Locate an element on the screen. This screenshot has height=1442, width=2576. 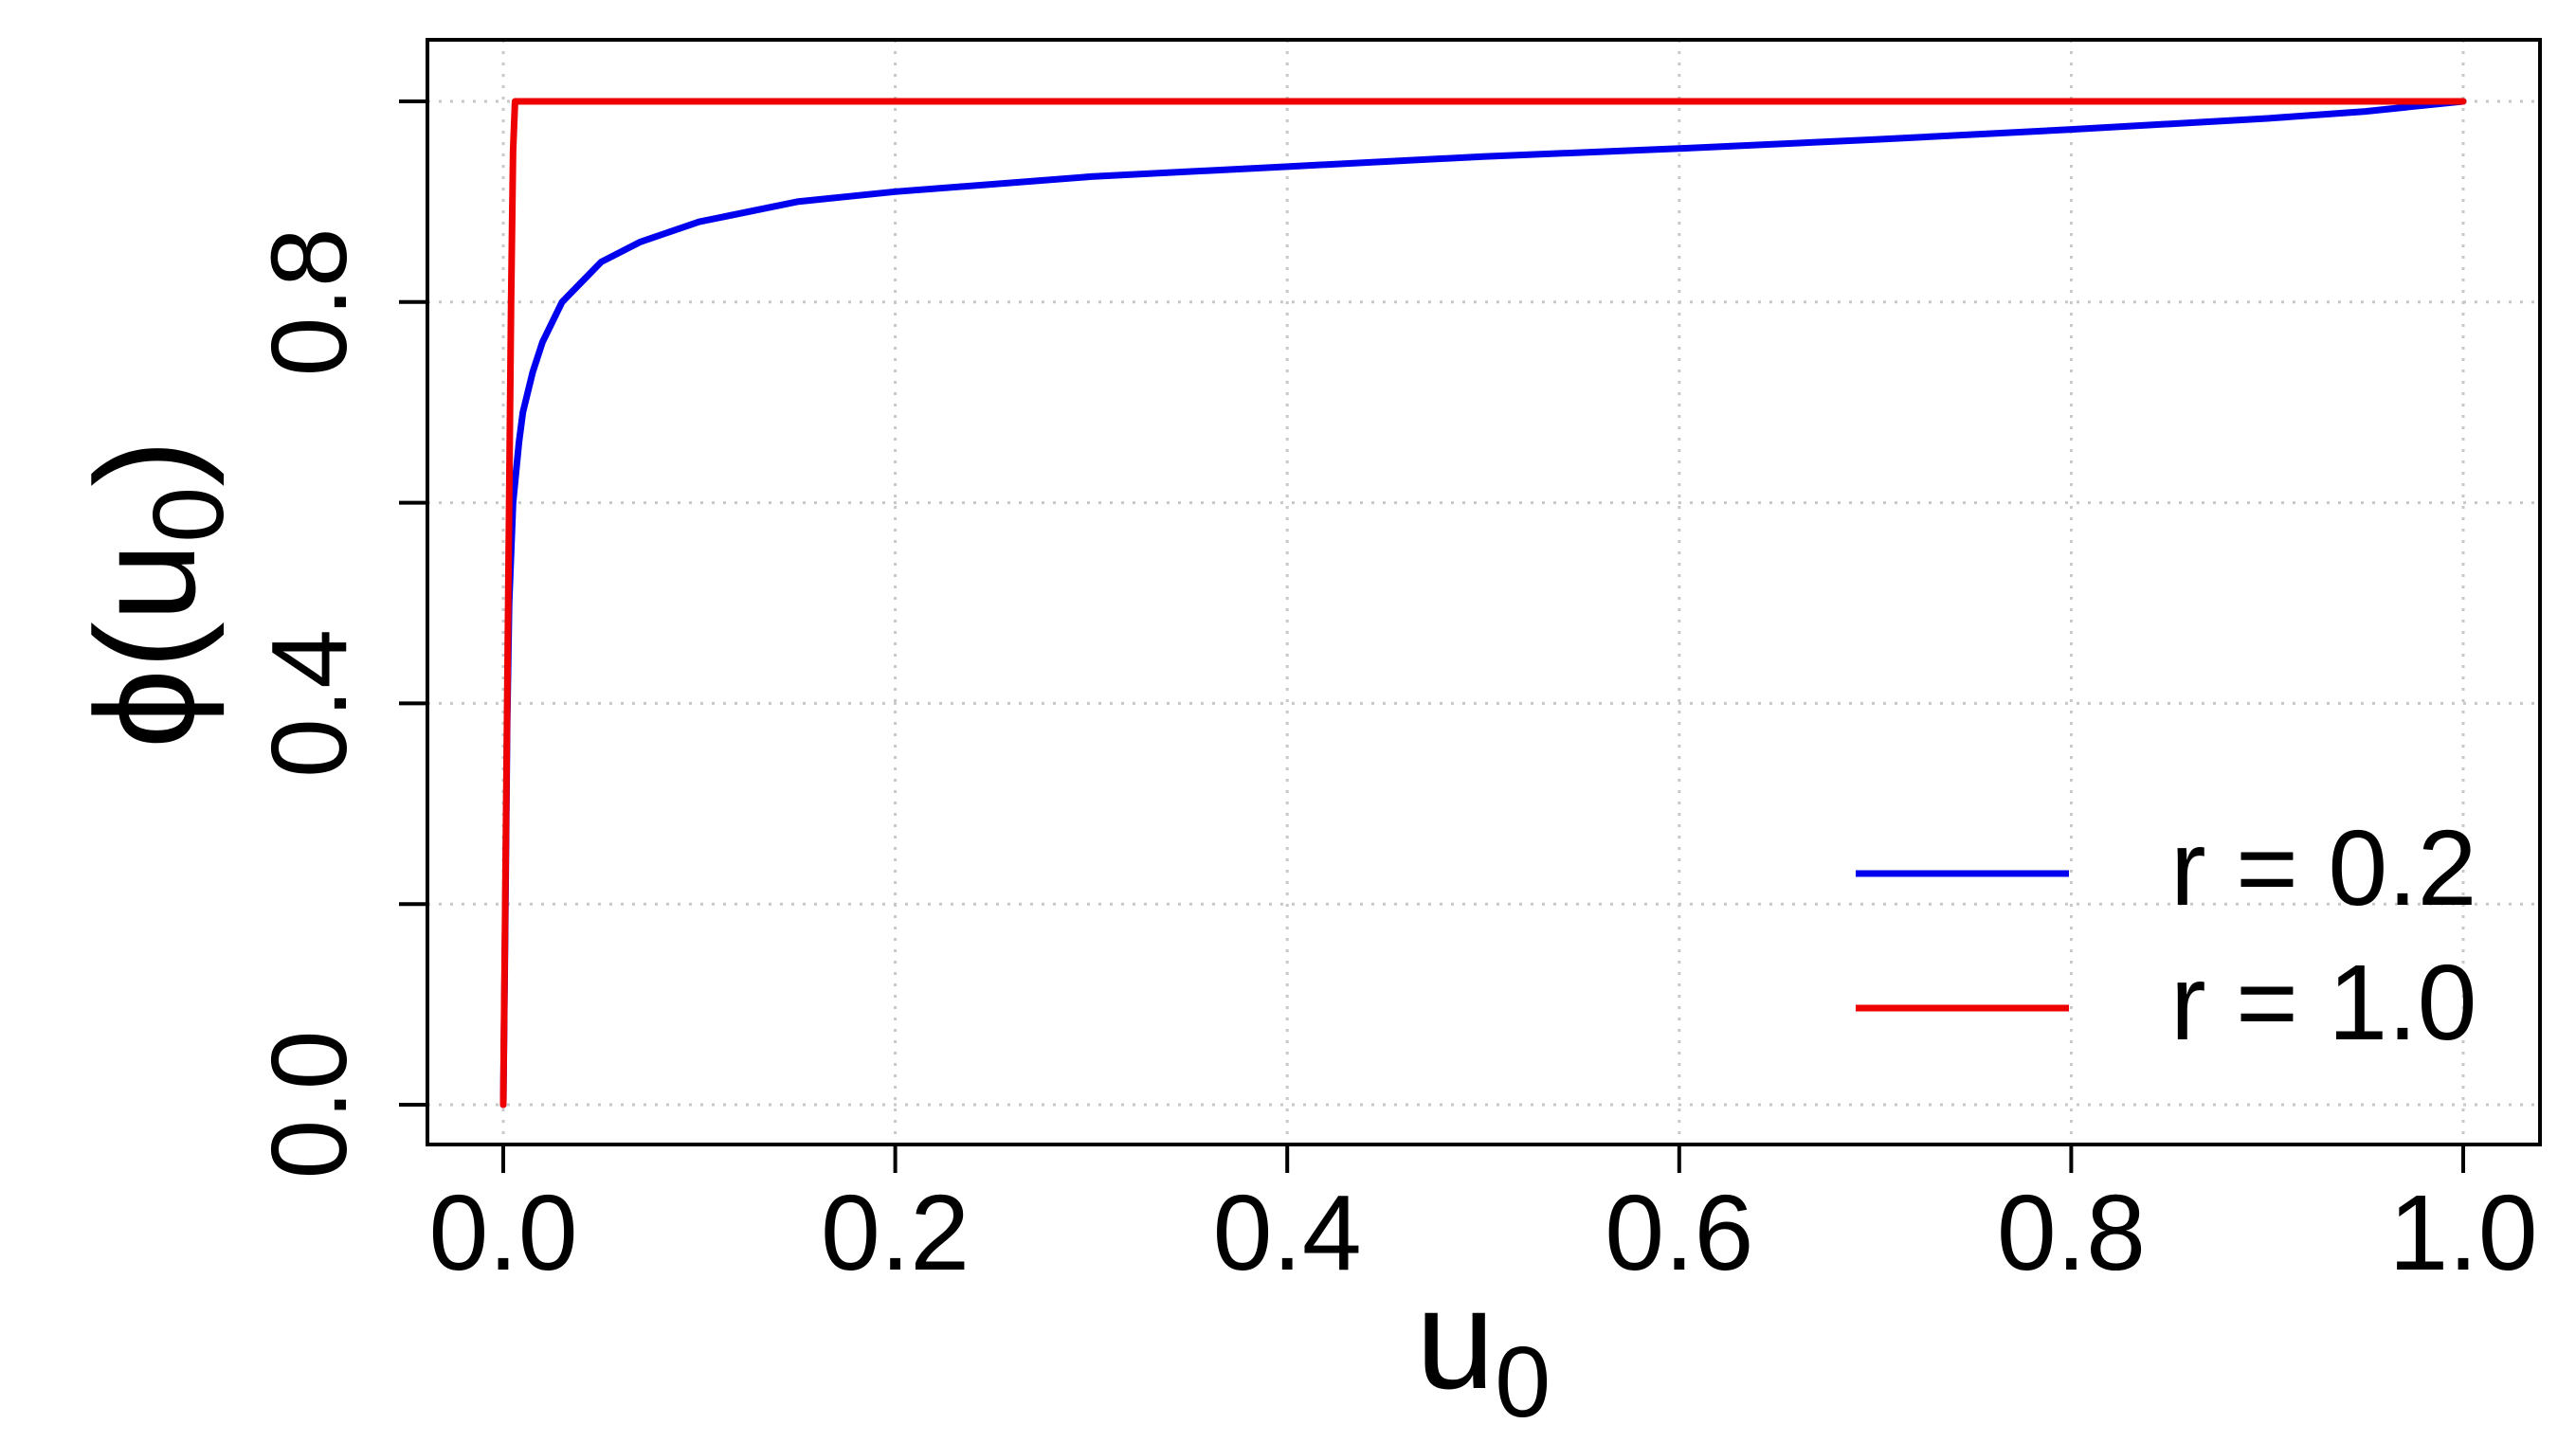
x-axis: 0.0 0.2 0.4 0.6 0.8 1.0 is located at coordinates (1483, 1218).